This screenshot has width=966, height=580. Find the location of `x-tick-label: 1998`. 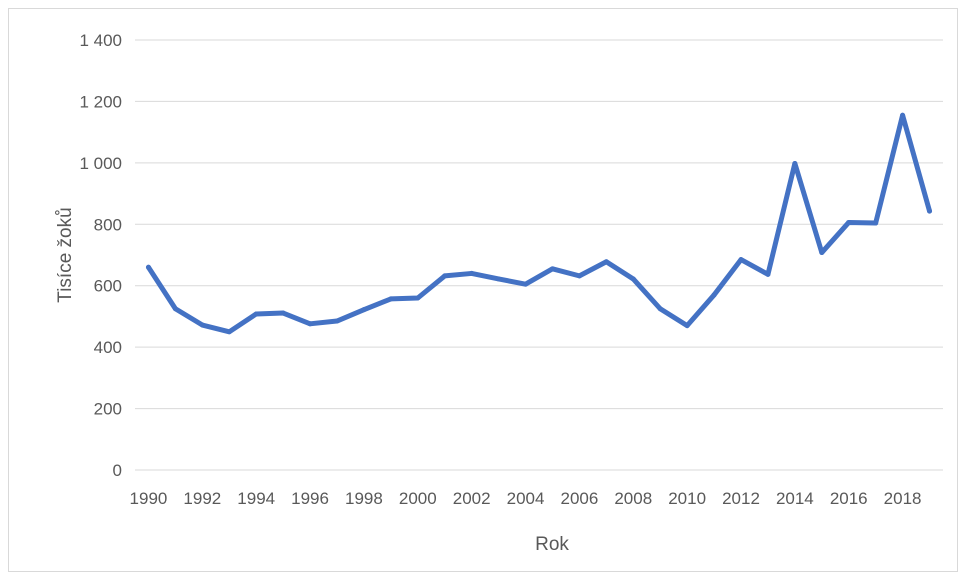

x-tick-label: 1998 is located at coordinates (364, 498).